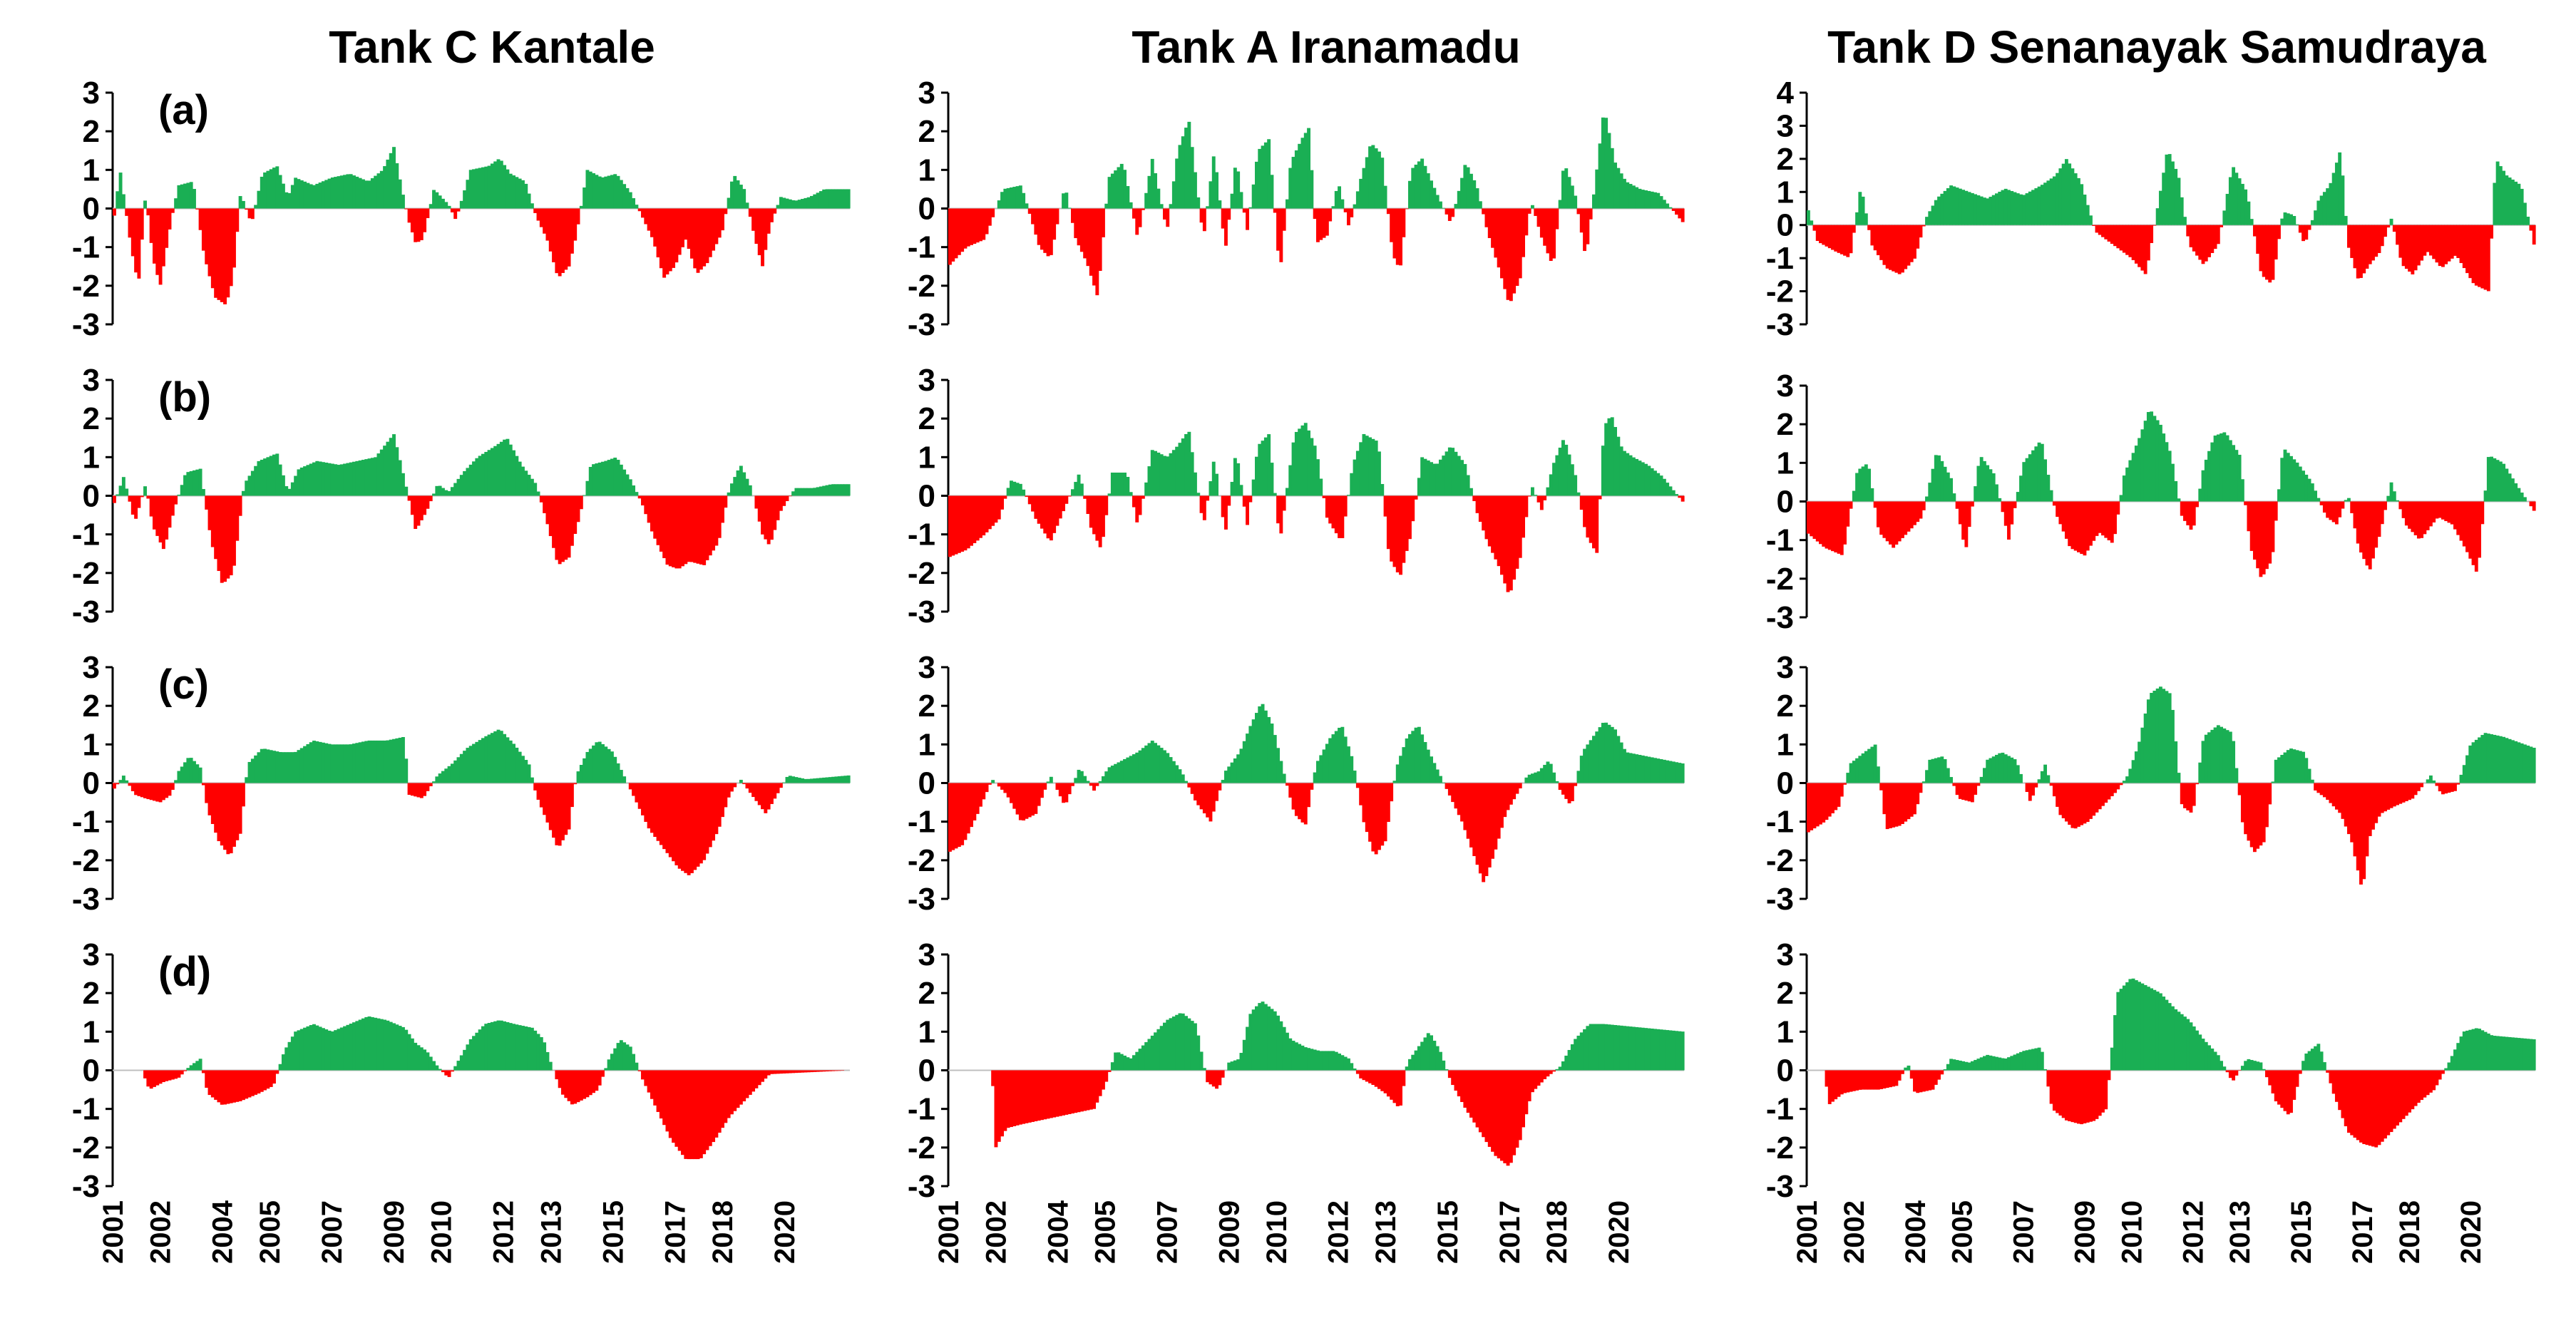  Describe the element at coordinates (91, 1031) in the screenshot. I see `panel-d-kantale-ytick-label: 1` at that location.